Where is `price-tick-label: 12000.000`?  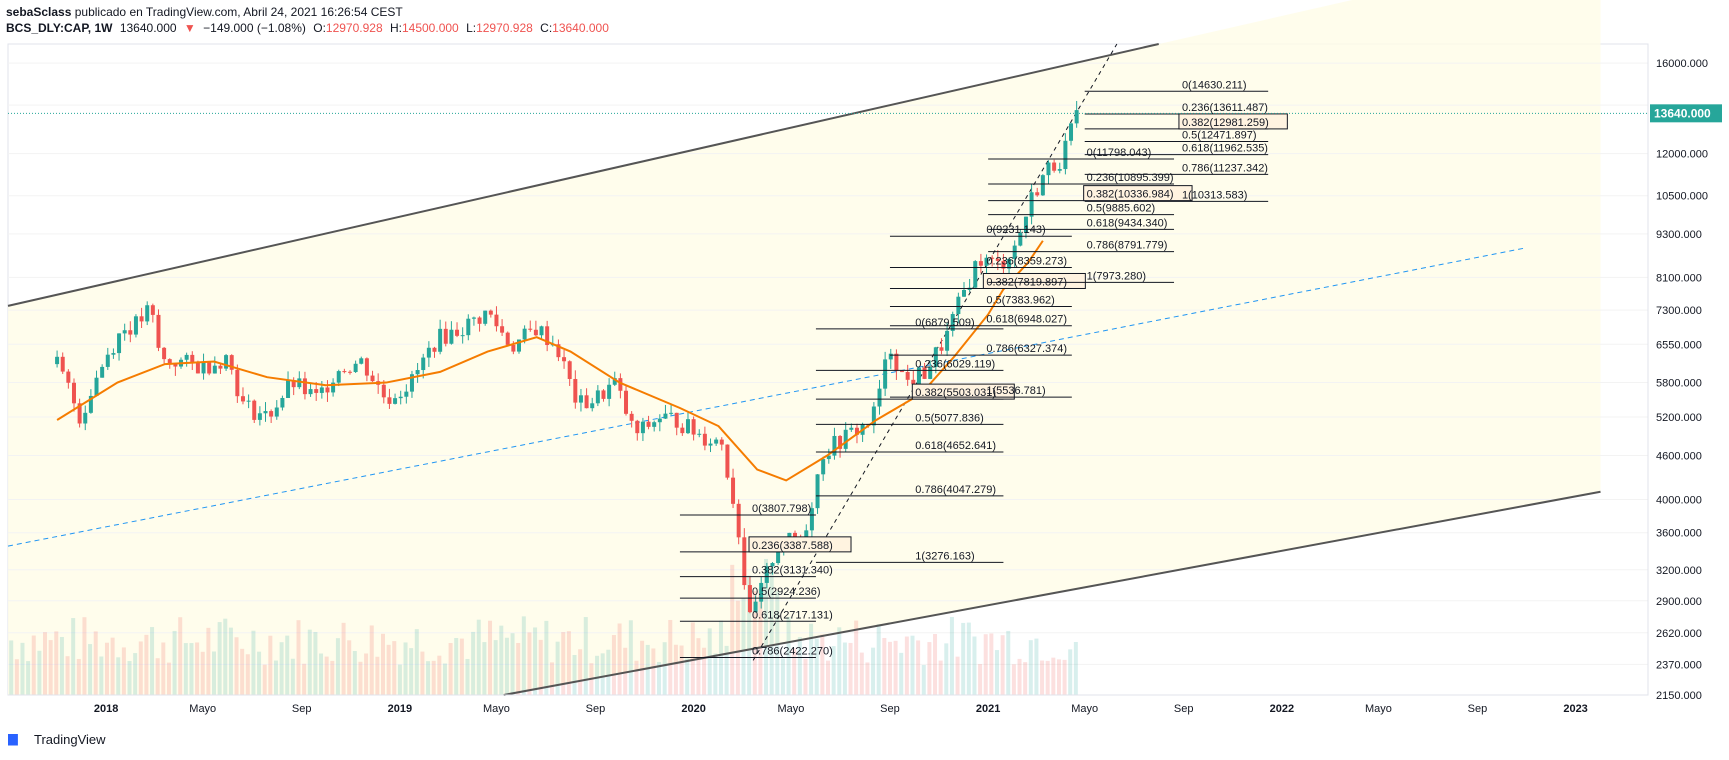
price-tick-label: 12000.000 is located at coordinates (1682, 155).